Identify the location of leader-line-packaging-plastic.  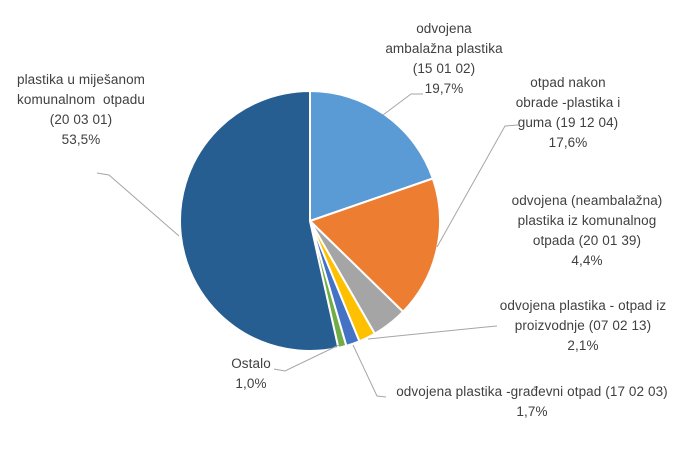
(402, 104).